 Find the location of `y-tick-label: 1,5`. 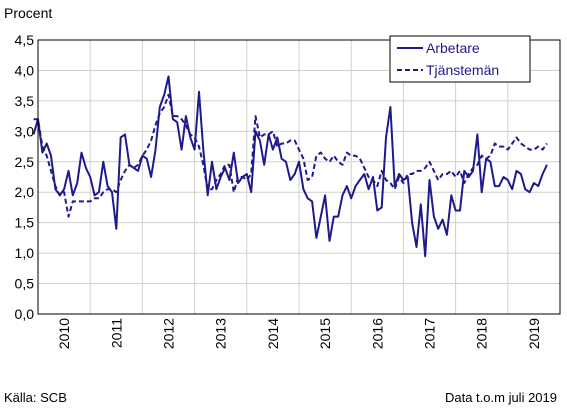

y-tick-label: 1,5 is located at coordinates (25, 223).